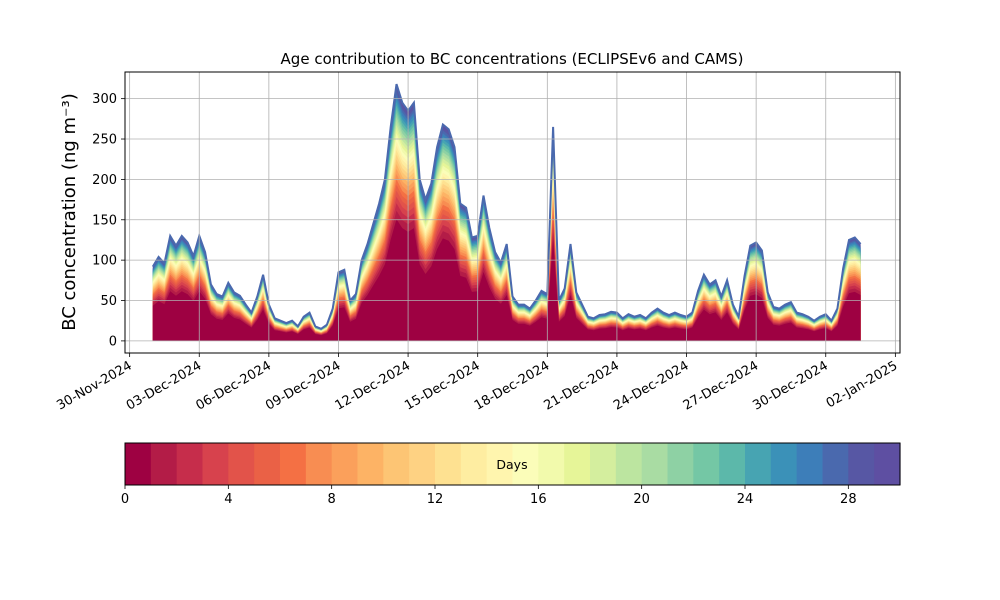  Describe the element at coordinates (489, 496) in the screenshot. I see `colorbar-ticks: 0 4 8 12 16 20 24 28` at that location.